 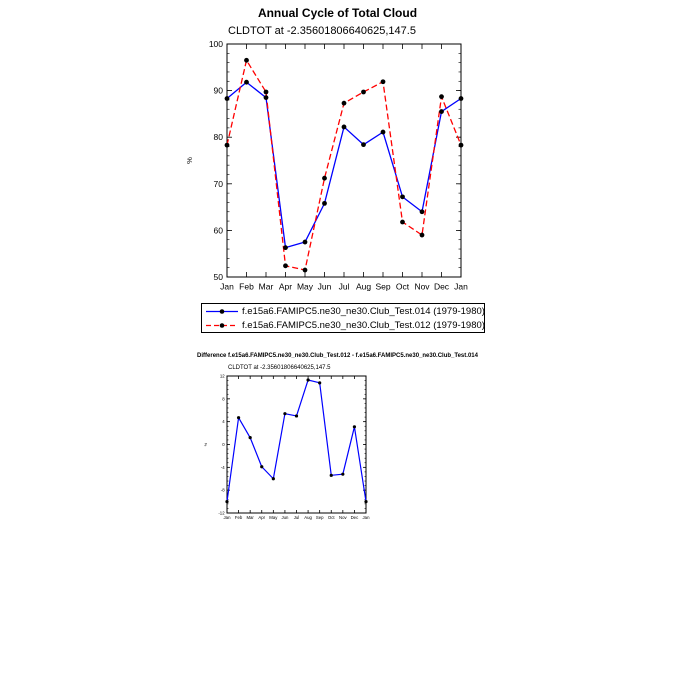 What do you see at coordinates (219, 91) in the screenshot?
I see `y-tick-label: 90` at bounding box center [219, 91].